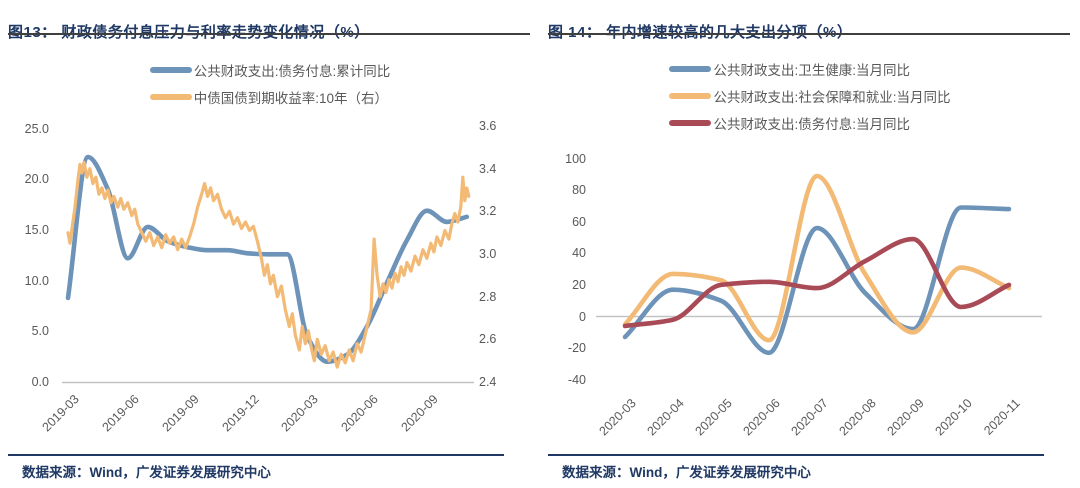 The height and width of the screenshot is (488, 1080). What do you see at coordinates (146, 472) in the screenshot?
I see `figure-13-source: 数据来源：Wind，广发证券发展研究中心` at bounding box center [146, 472].